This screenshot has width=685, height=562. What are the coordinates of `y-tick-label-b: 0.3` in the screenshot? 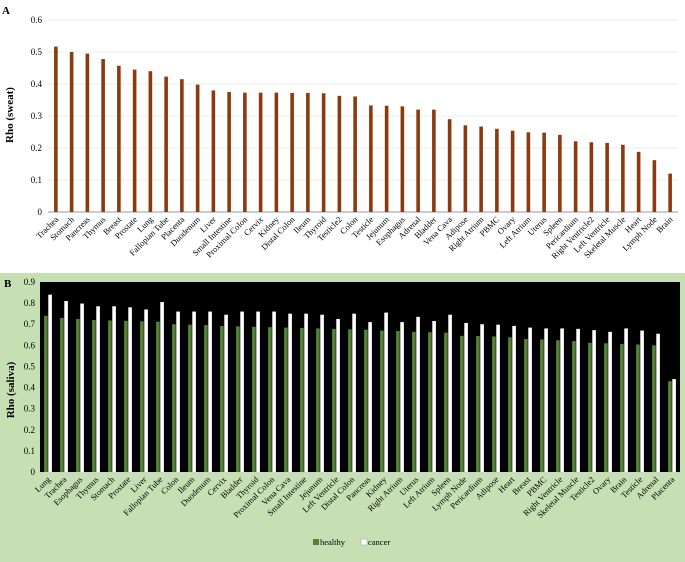 It's located at (30, 409).